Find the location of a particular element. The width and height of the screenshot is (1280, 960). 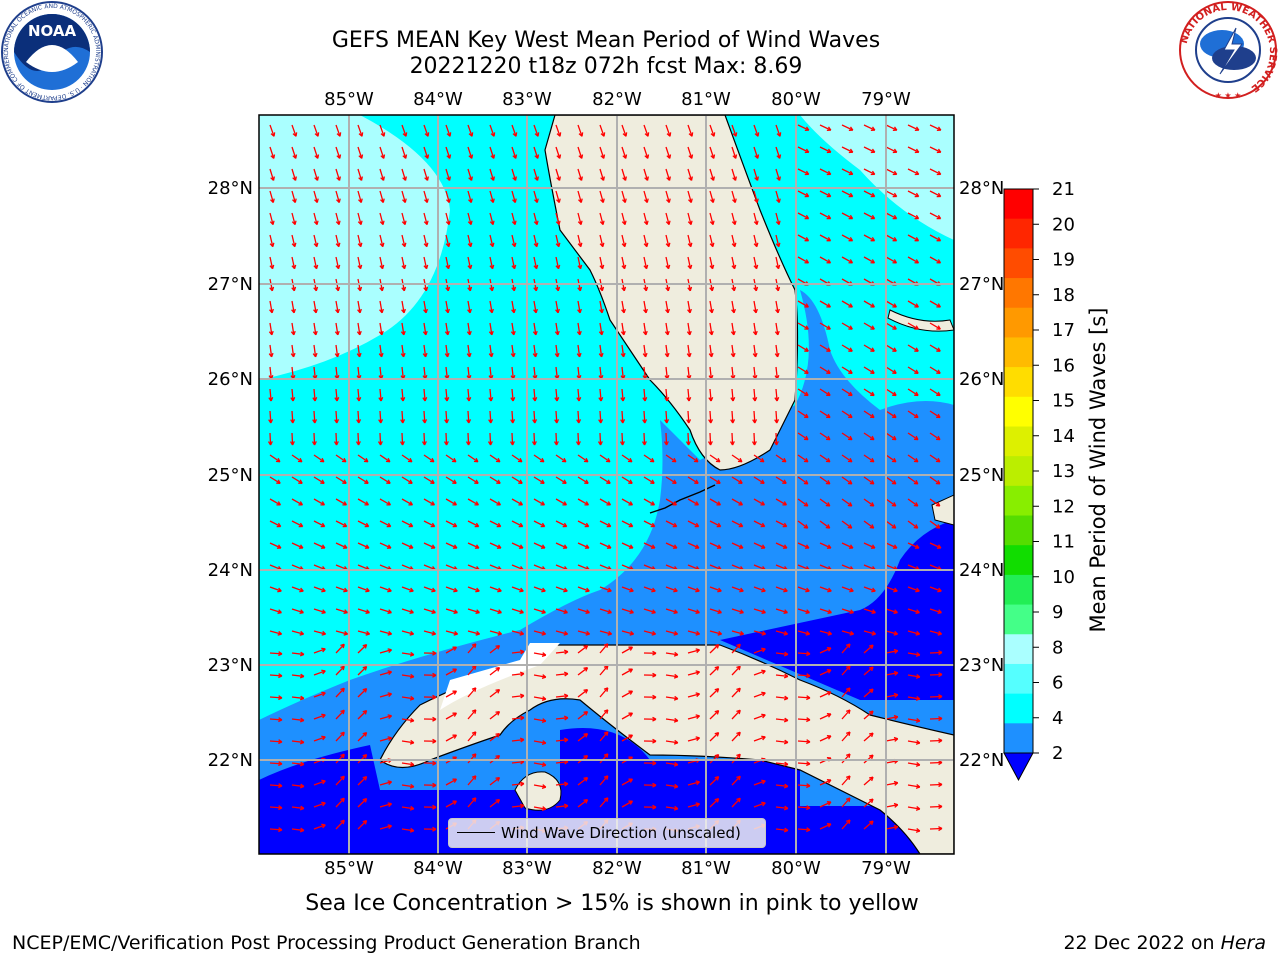

lat-tick-label: 25°N is located at coordinates (230, 475).